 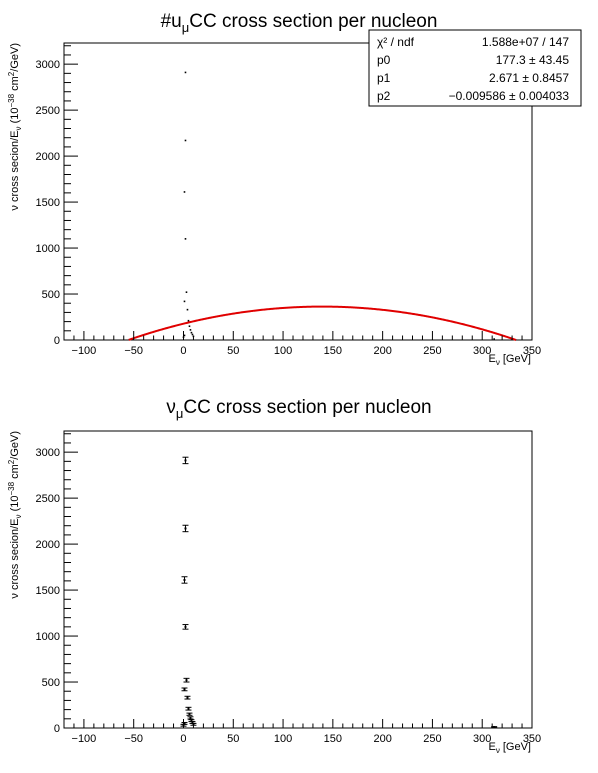 What do you see at coordinates (302, 344) in the screenshot?
I see `top-x-axis: −100 −50 0 50 100 150 200 250 300 350` at bounding box center [302, 344].